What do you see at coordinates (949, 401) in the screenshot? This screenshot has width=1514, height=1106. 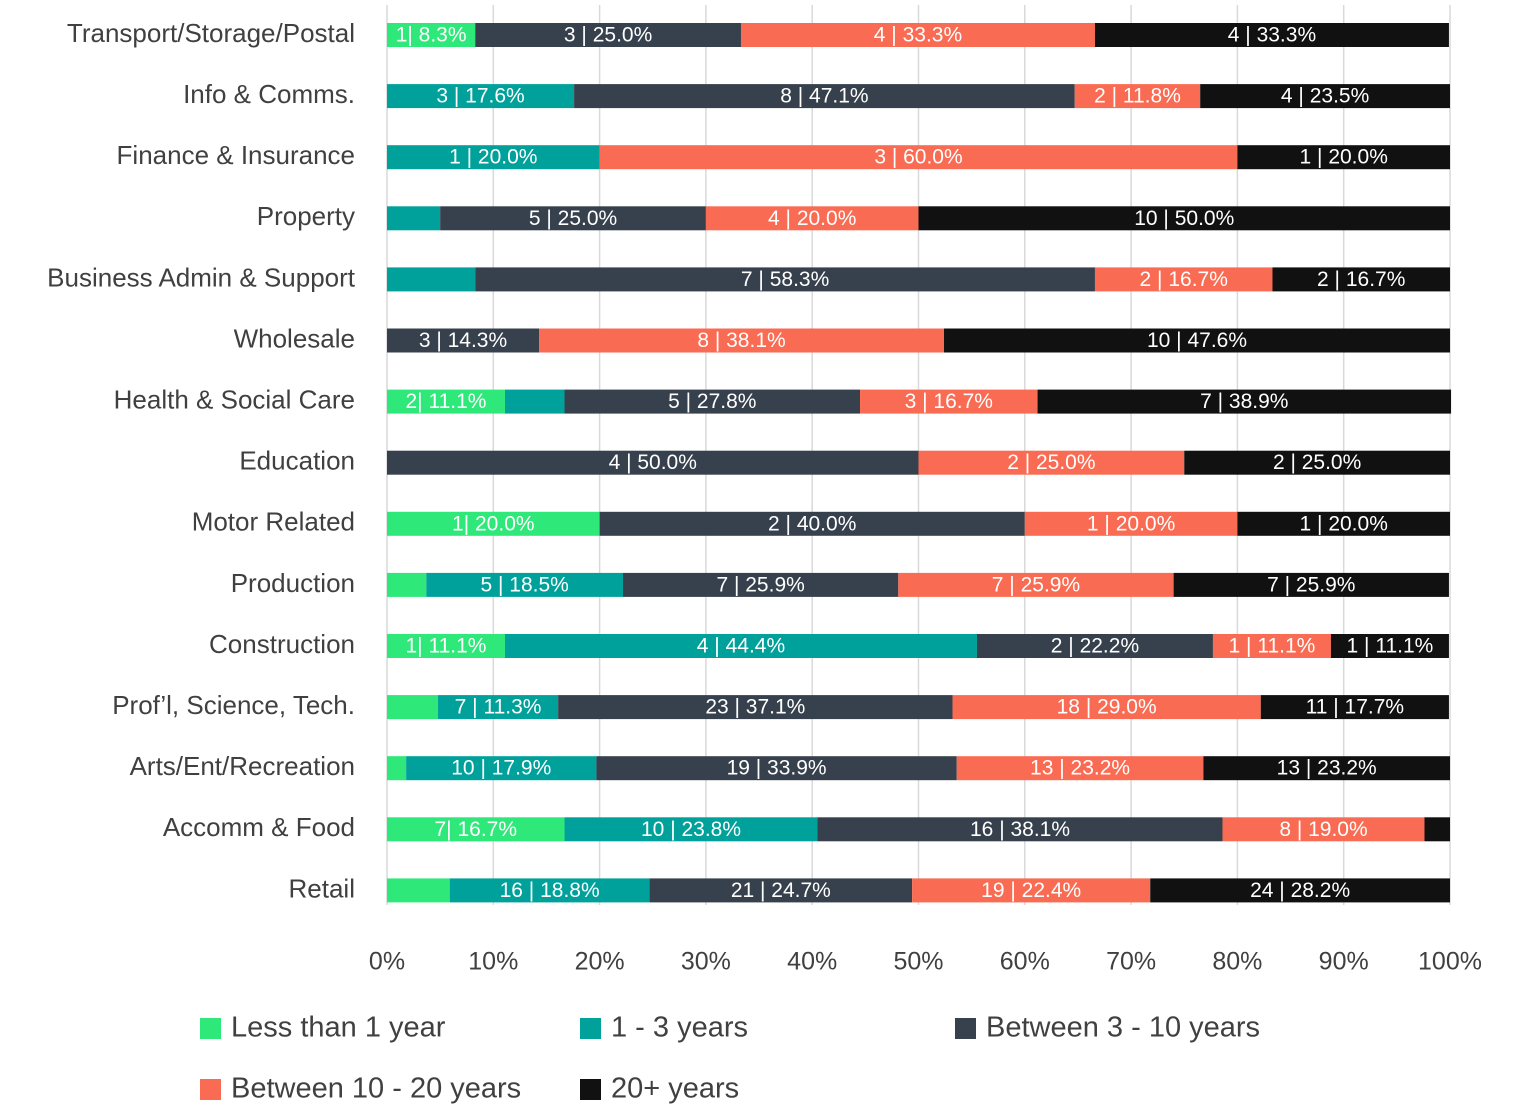 I see `data-label: 3 | 16.7%` at bounding box center [949, 401].